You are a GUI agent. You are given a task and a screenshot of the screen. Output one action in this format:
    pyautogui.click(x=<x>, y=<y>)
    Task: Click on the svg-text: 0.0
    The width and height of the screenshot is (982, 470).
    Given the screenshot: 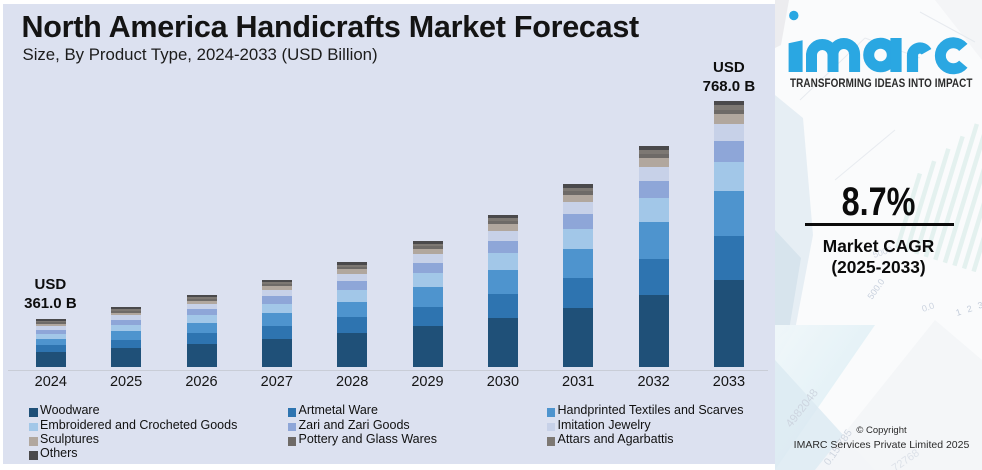 What is the action you would take?
    pyautogui.click(x=928, y=307)
    